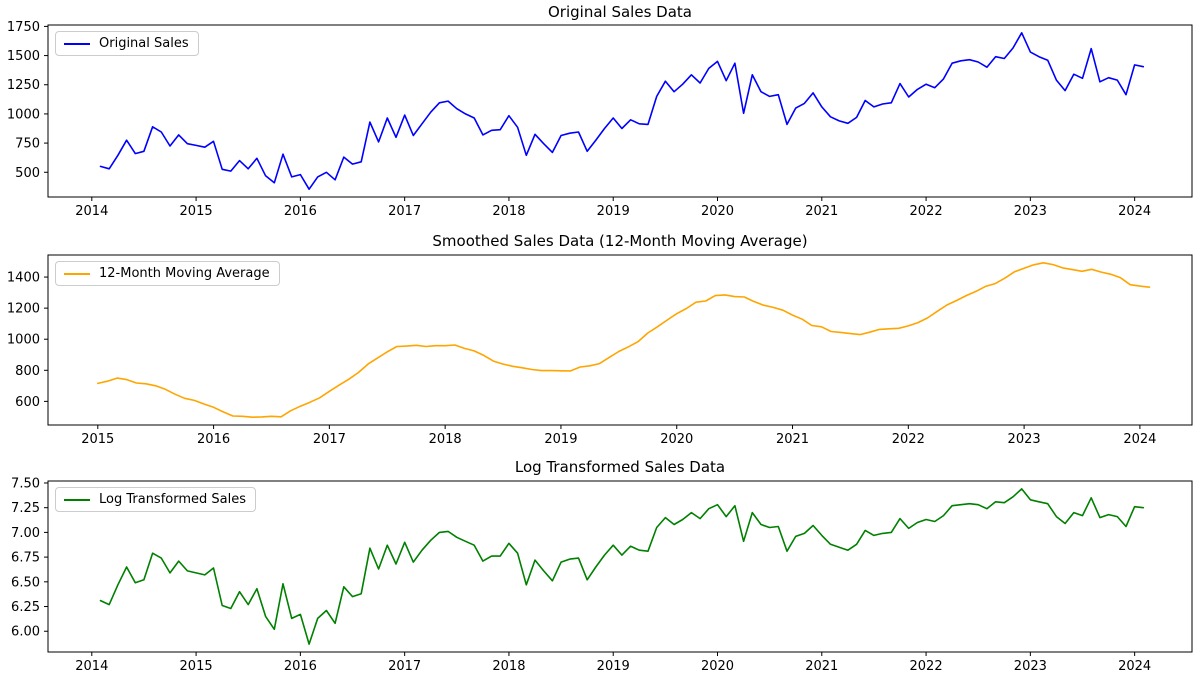  What do you see at coordinates (77, 273) in the screenshot?
I see `moving-average-legend-line-sample` at bounding box center [77, 273].